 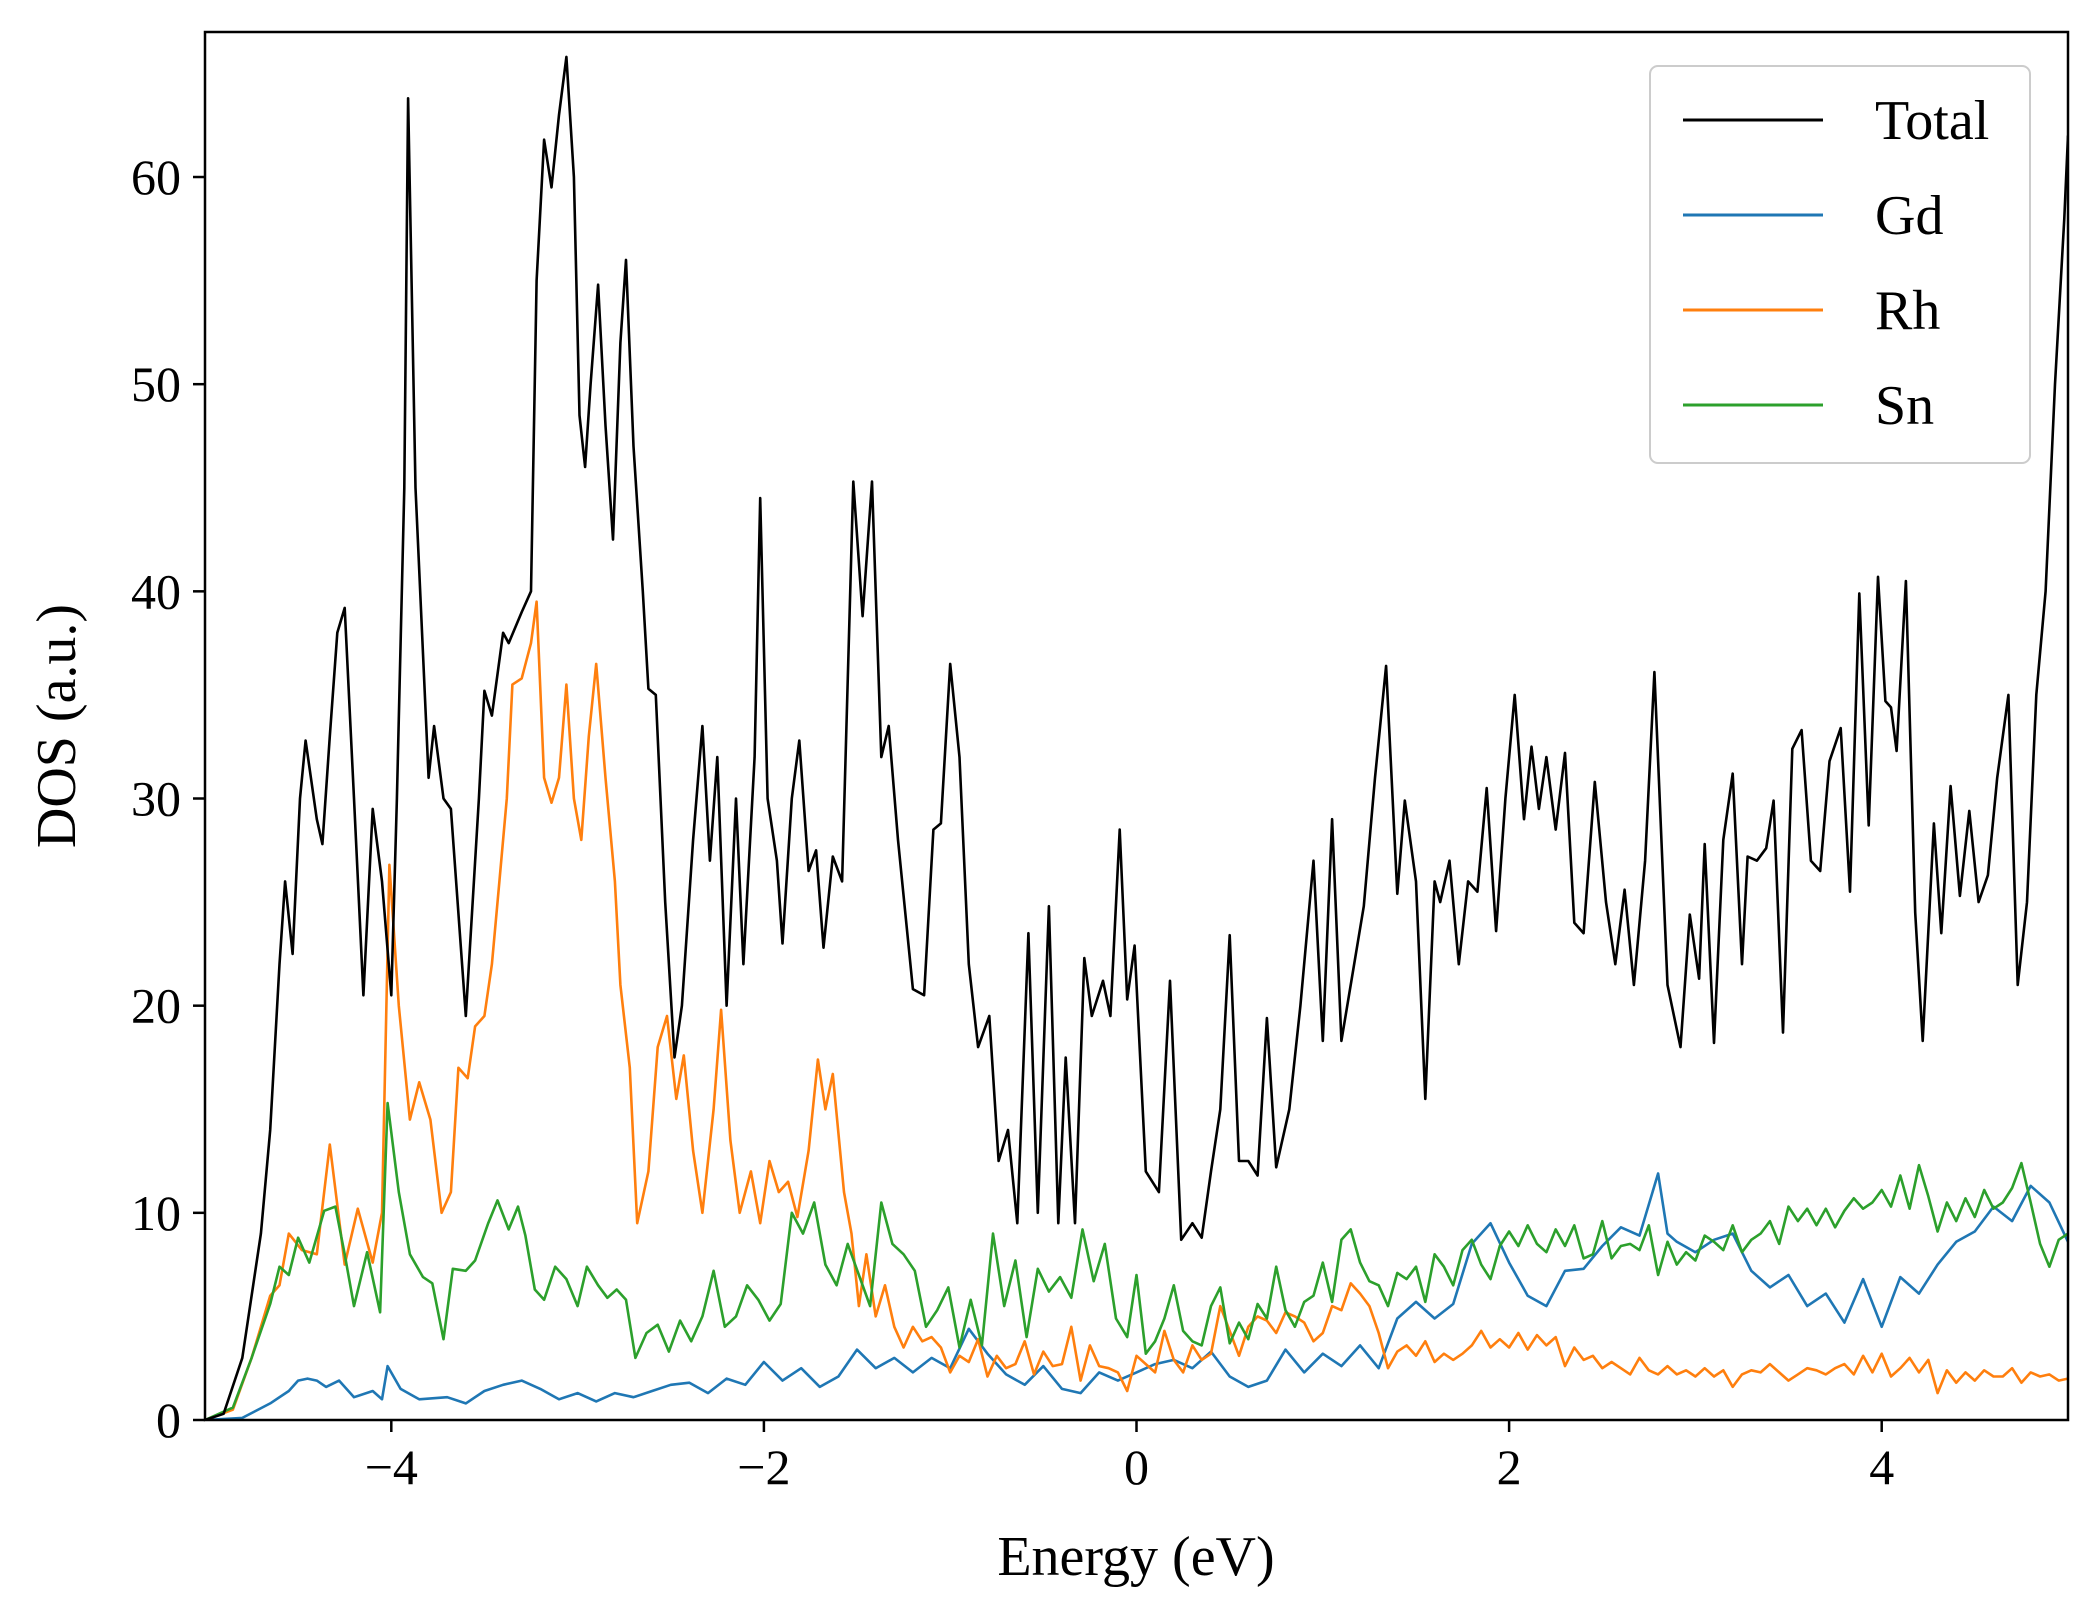 What do you see at coordinates (763, 1467) in the screenshot?
I see `x-tick-label: −2` at bounding box center [763, 1467].